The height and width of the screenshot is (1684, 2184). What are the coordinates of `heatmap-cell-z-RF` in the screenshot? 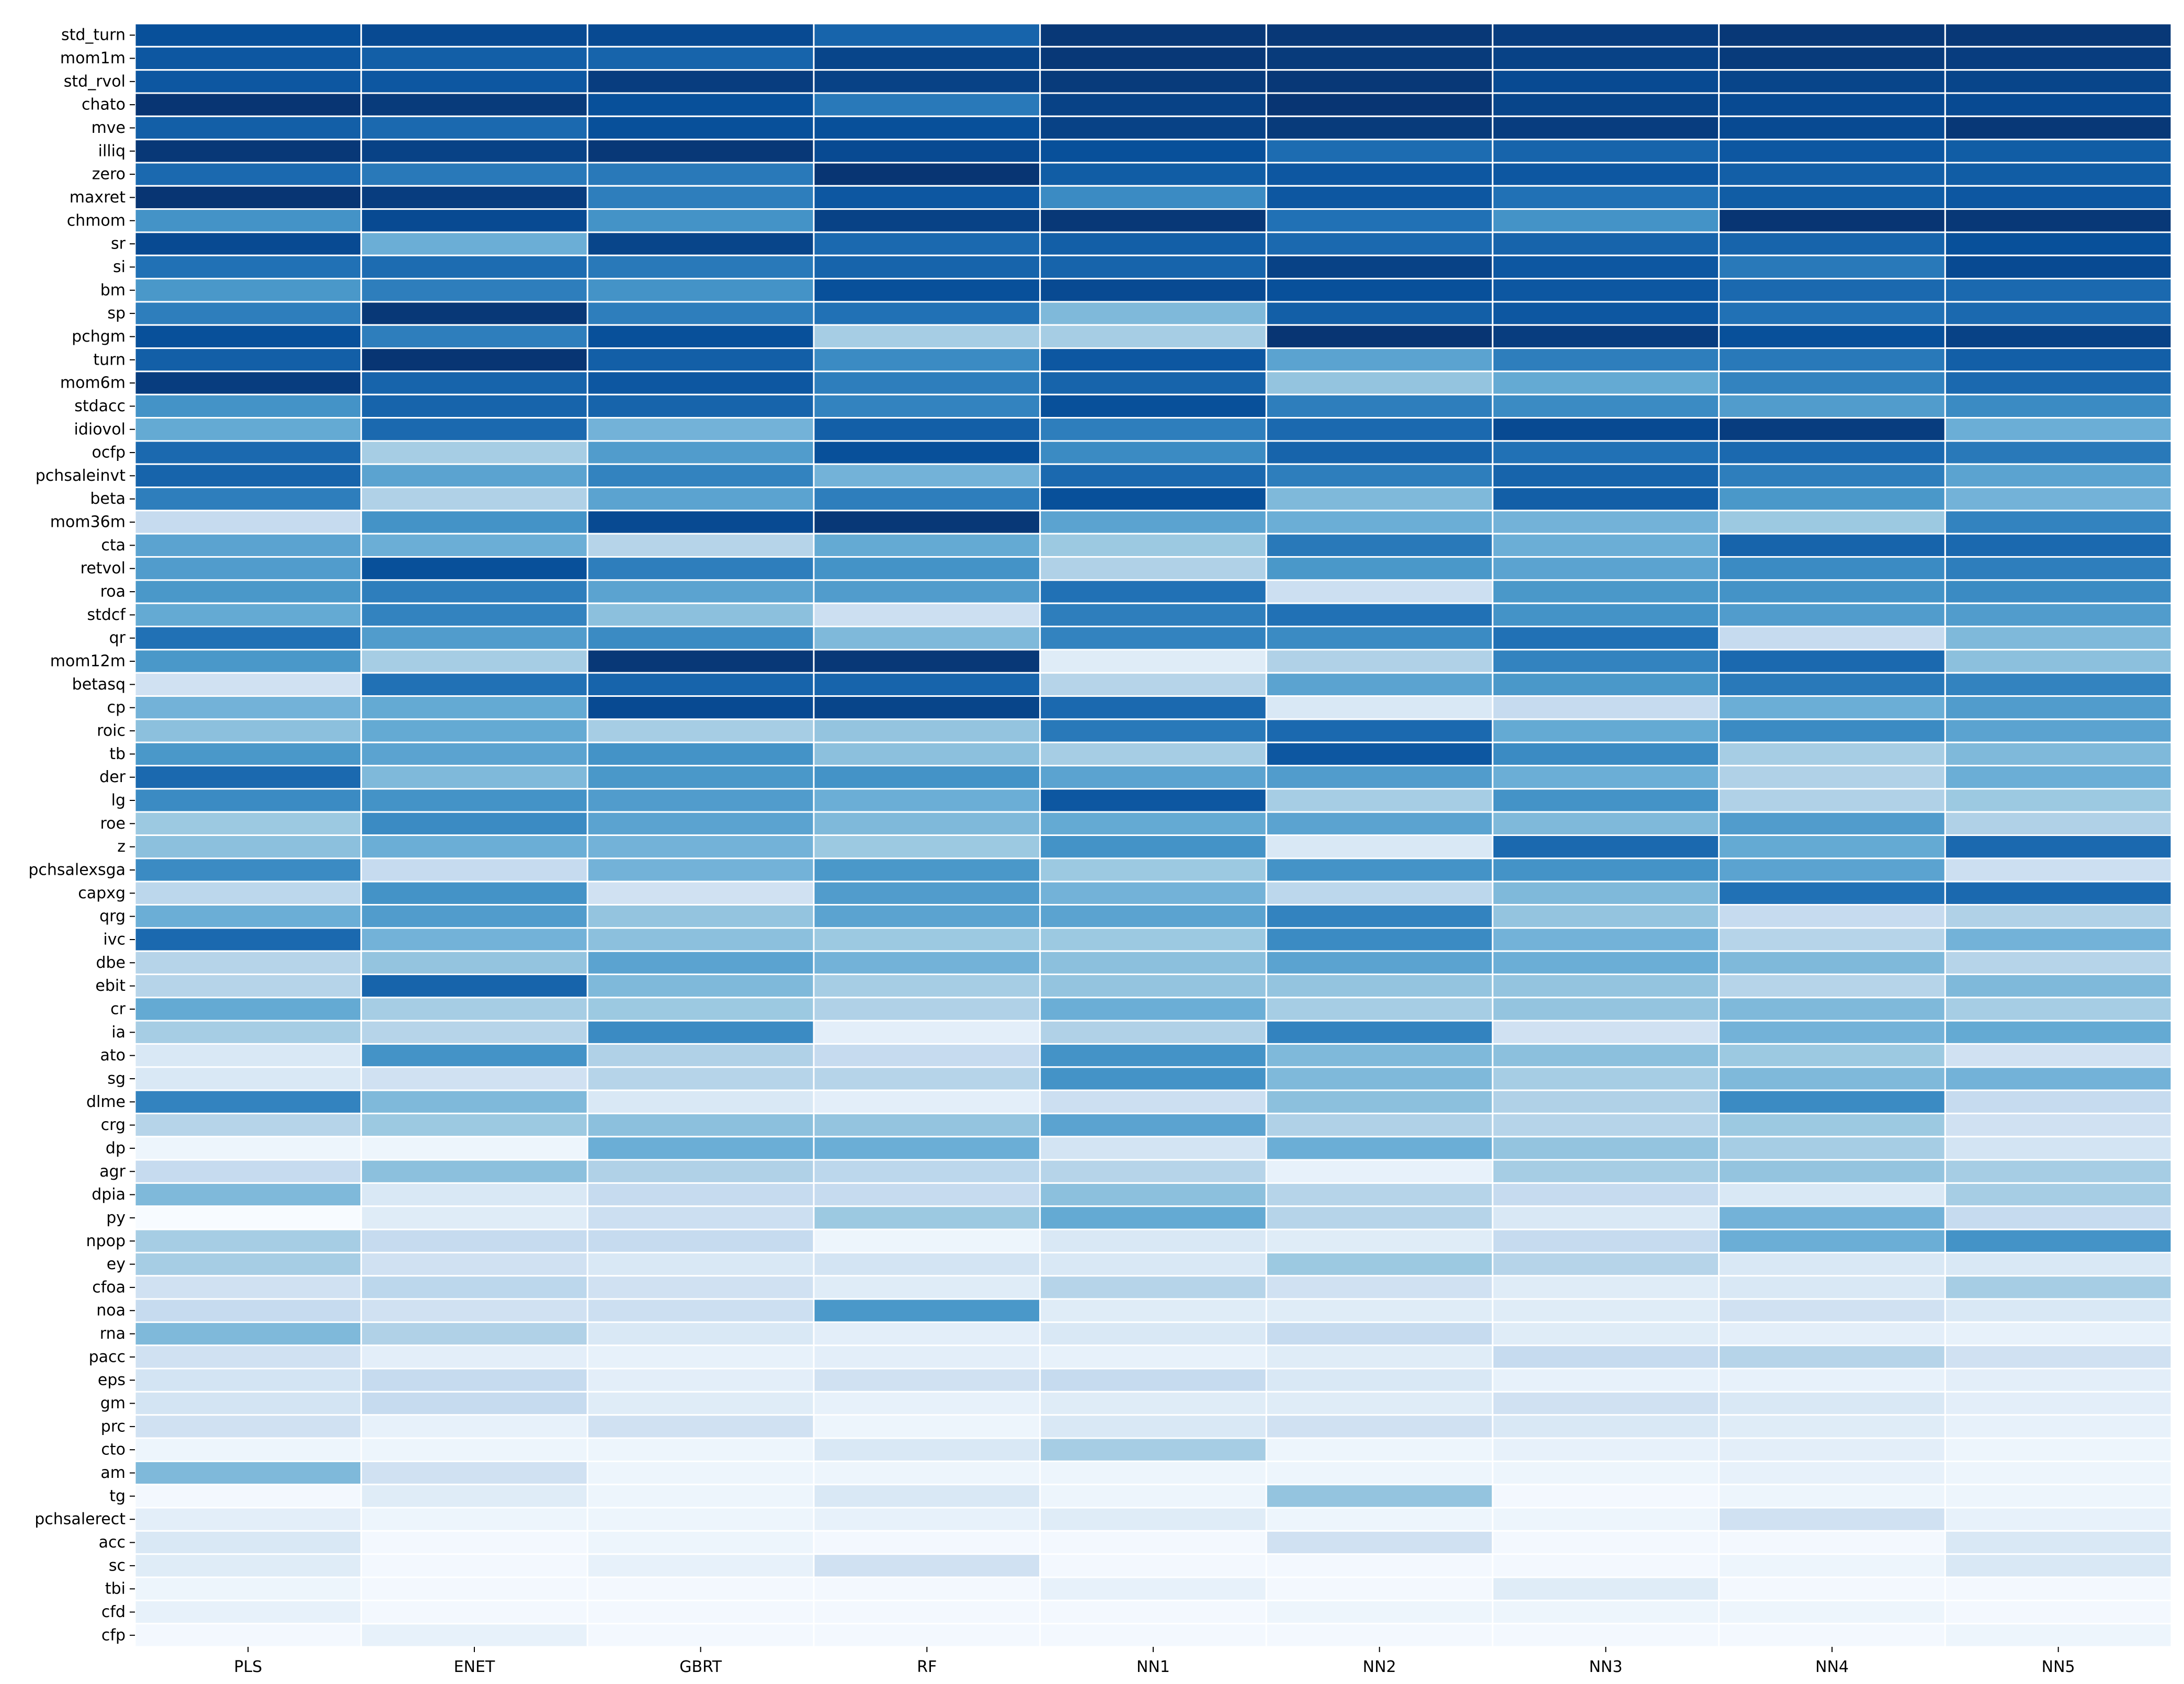 It's located at (927, 847).